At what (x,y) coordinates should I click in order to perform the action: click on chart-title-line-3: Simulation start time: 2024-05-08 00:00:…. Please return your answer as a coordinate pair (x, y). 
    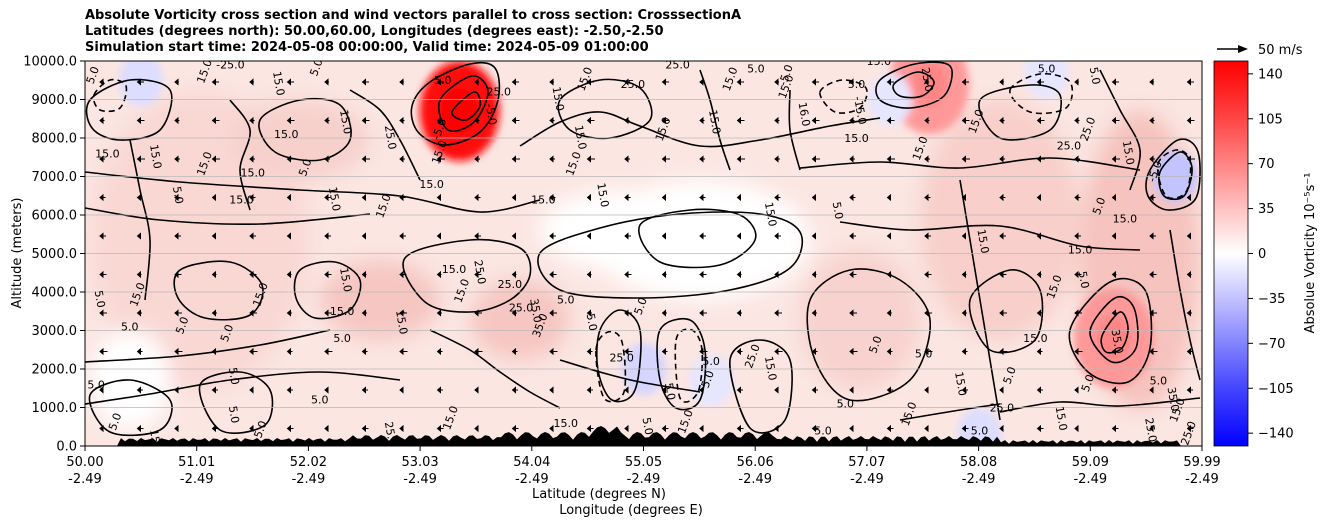
    Looking at the image, I should click on (367, 47).